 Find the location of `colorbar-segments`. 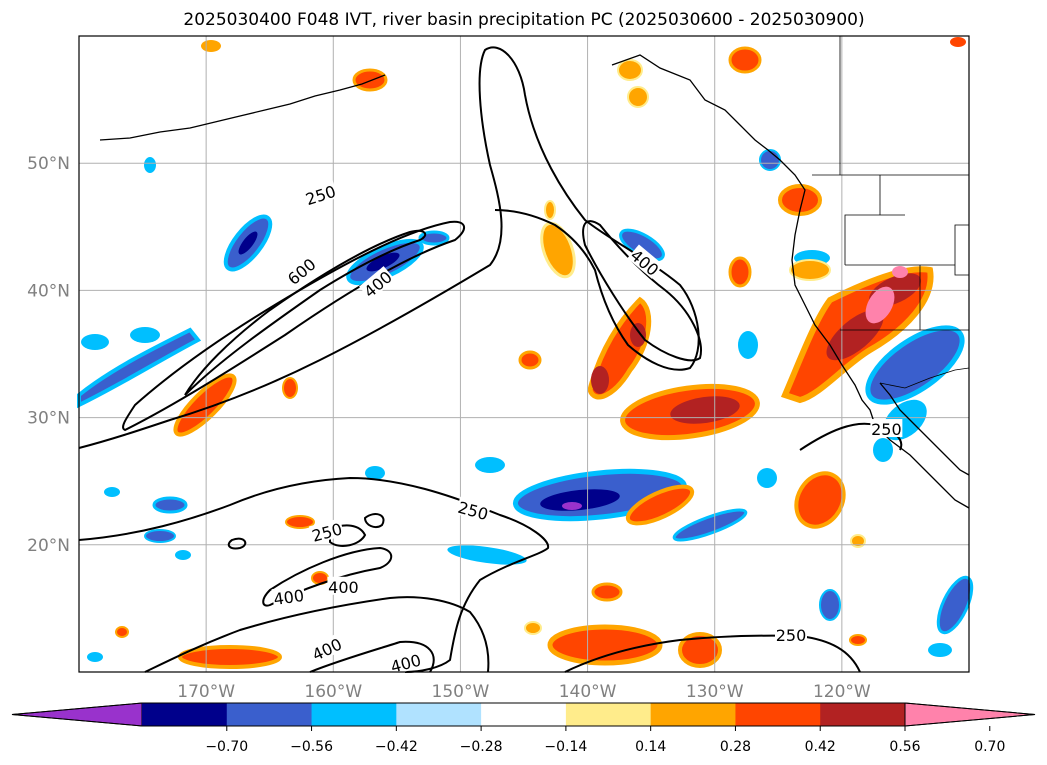

colorbar-segments is located at coordinates (523, 714).